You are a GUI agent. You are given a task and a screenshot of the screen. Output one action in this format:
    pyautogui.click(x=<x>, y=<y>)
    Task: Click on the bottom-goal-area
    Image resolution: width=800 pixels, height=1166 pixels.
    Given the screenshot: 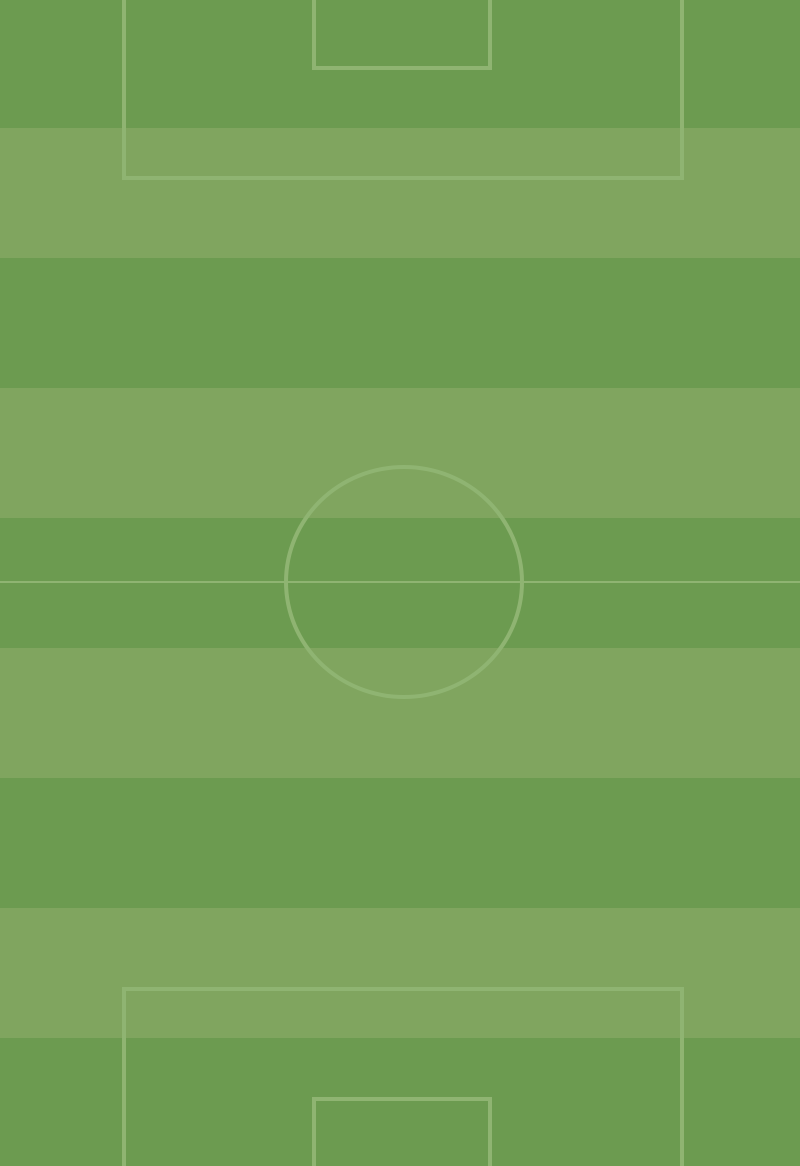 What is the action you would take?
    pyautogui.click(x=402, y=1131)
    